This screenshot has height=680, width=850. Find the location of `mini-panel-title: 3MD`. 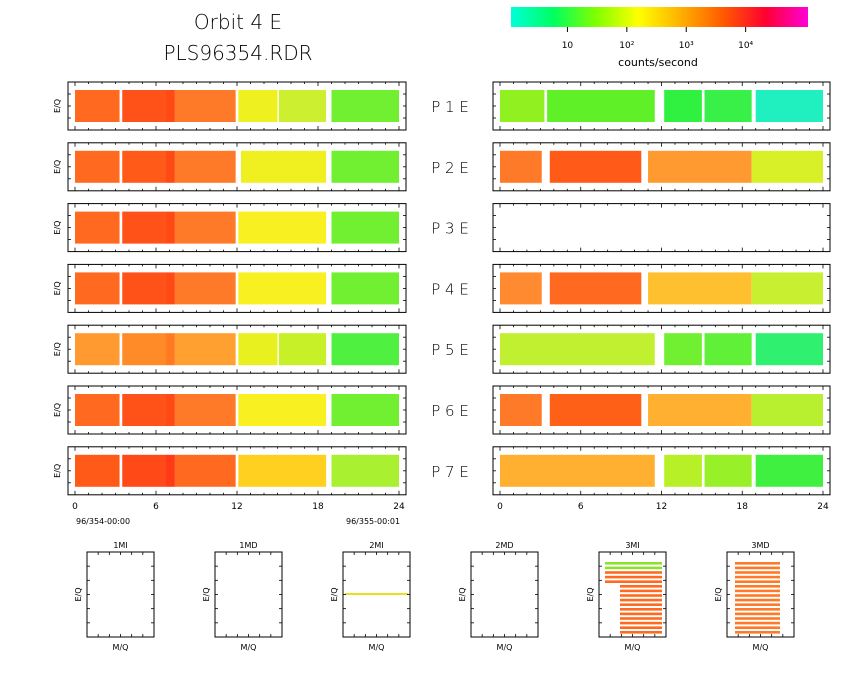

mini-panel-title: 3MD is located at coordinates (760, 545).